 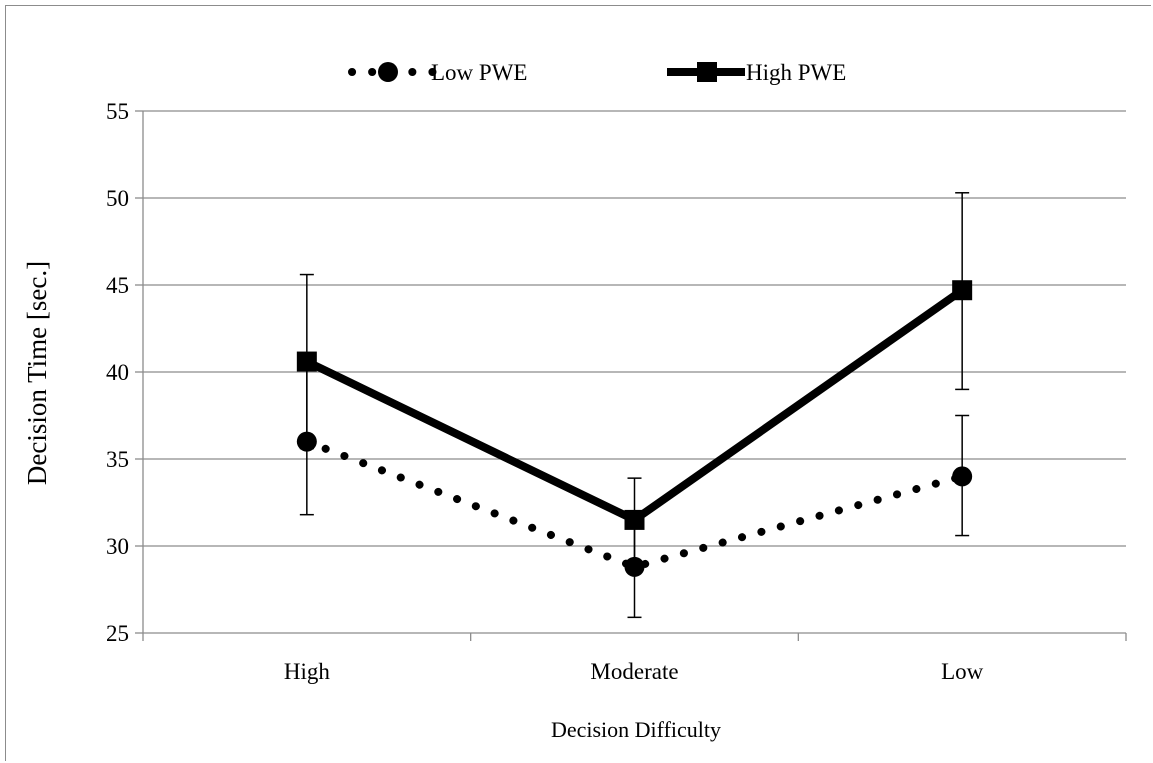 I want to click on y-tick-label: 45, so click(x=117, y=285).